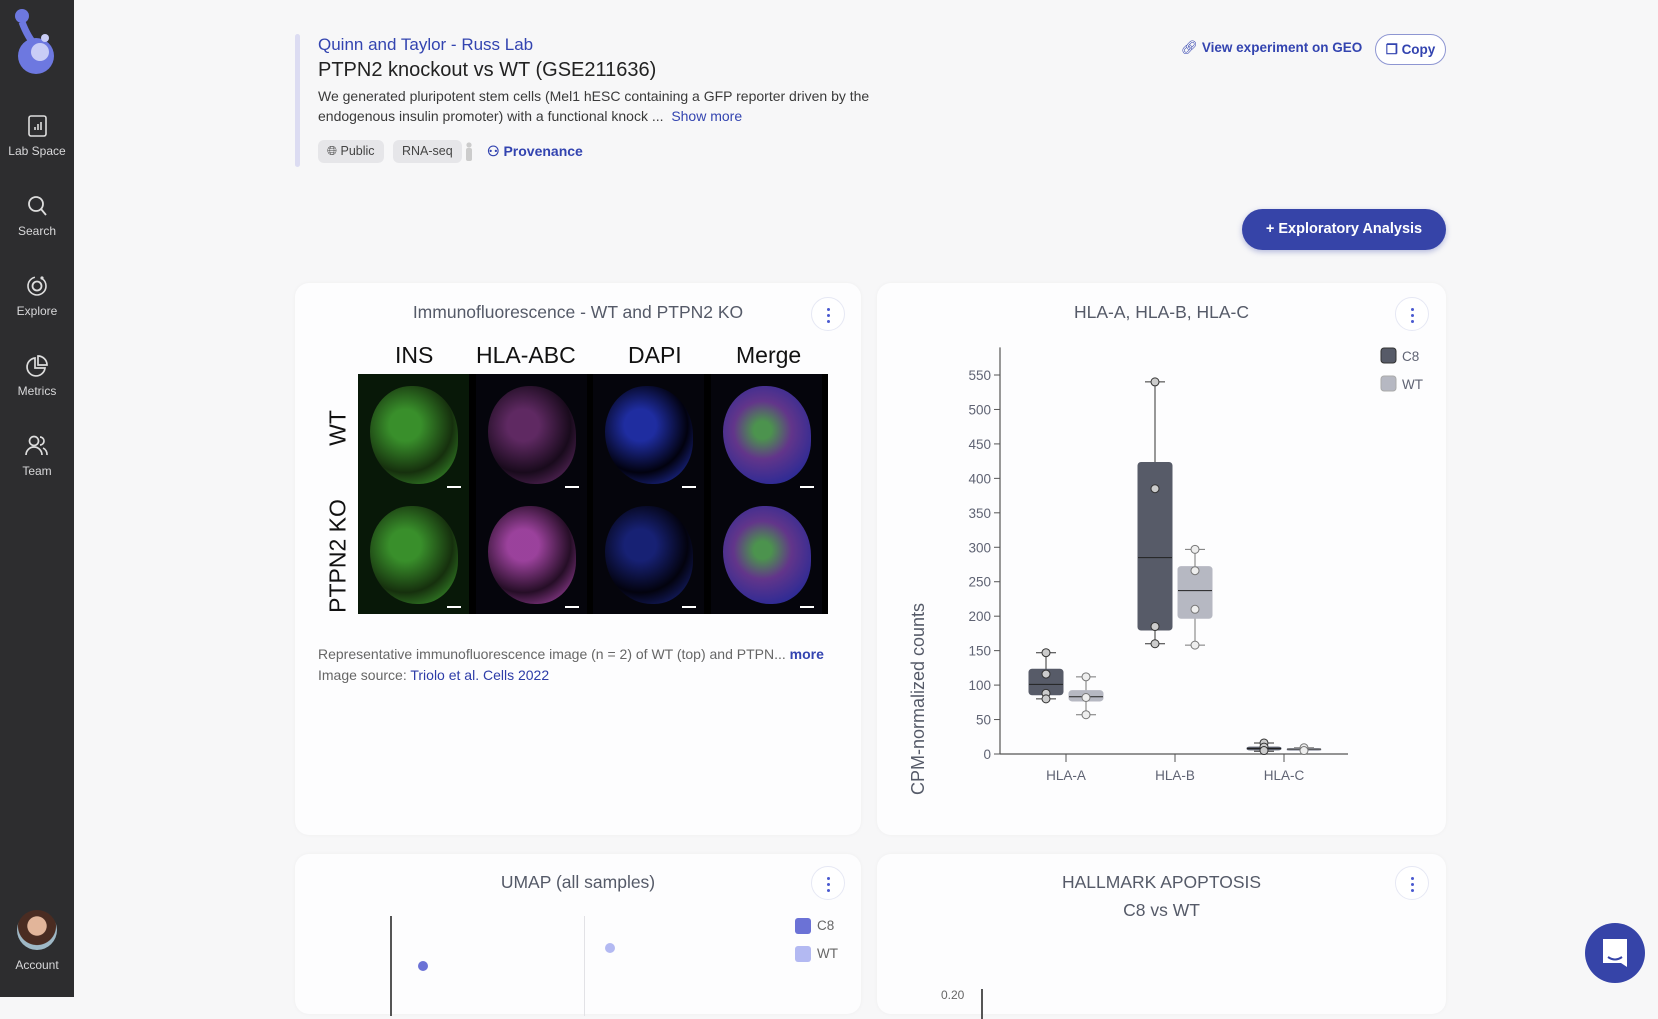 Image resolution: width=1658 pixels, height=1019 pixels. What do you see at coordinates (37, 391) in the screenshot?
I see `sidebar-item-label: Metrics` at bounding box center [37, 391].